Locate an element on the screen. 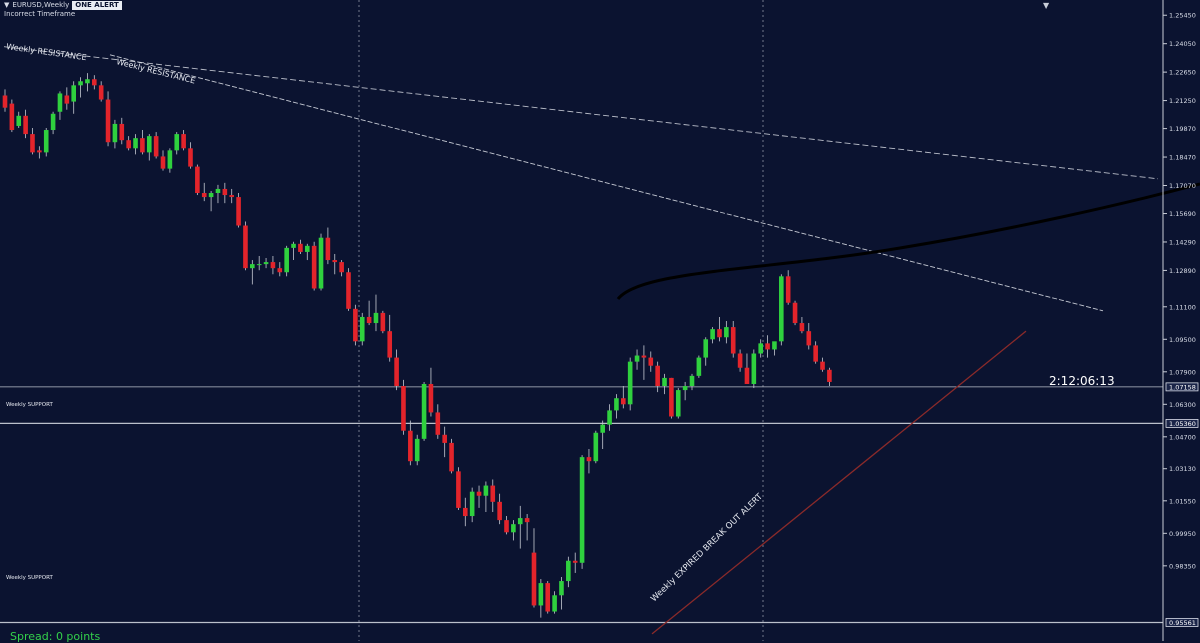  candle-timer: 2:12:06:13 is located at coordinates (1082, 381).